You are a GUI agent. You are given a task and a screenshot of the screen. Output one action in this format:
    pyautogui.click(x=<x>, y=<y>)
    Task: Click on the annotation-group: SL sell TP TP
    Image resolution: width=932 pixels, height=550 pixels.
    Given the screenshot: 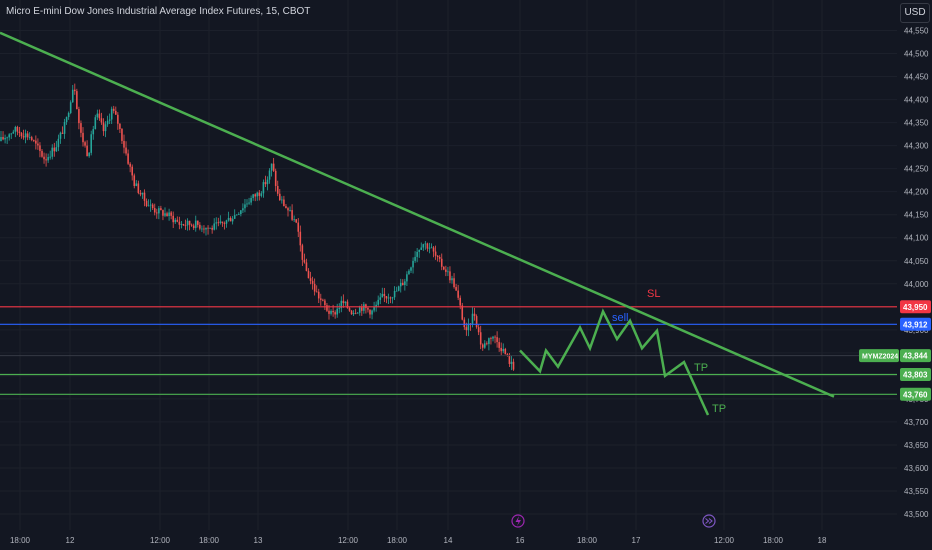 What is the action you would take?
    pyautogui.click(x=669, y=351)
    